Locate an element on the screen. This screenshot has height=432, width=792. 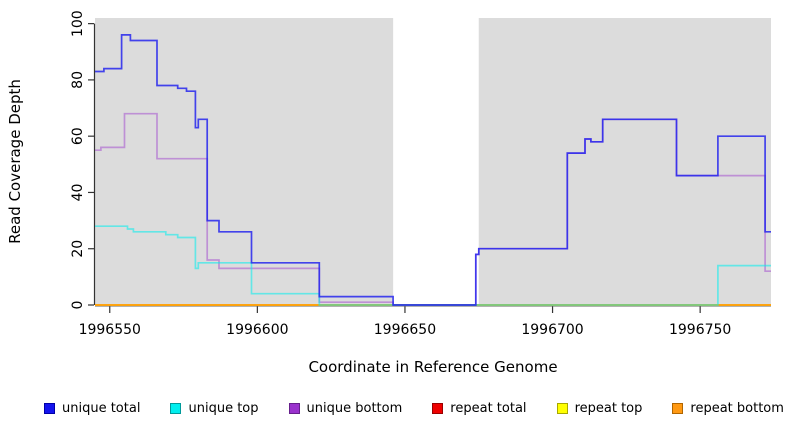
legend-swatch-repeat-total is located at coordinates (438, 408).